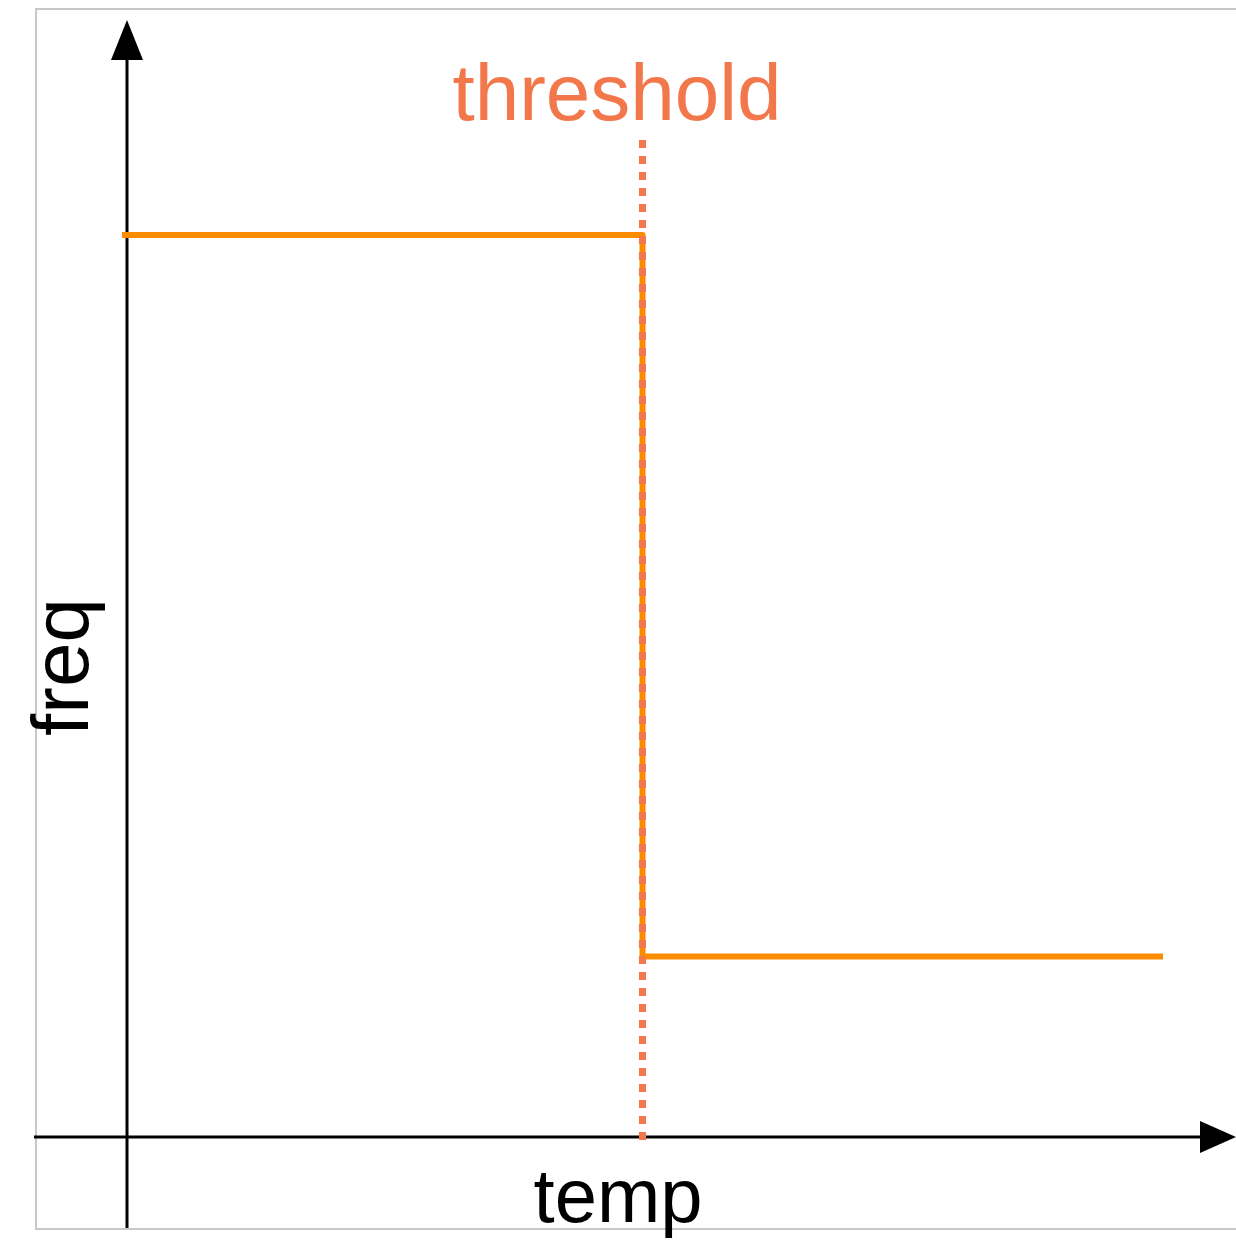  Describe the element at coordinates (60, 667) in the screenshot. I see `y-axis-title: freq` at that location.